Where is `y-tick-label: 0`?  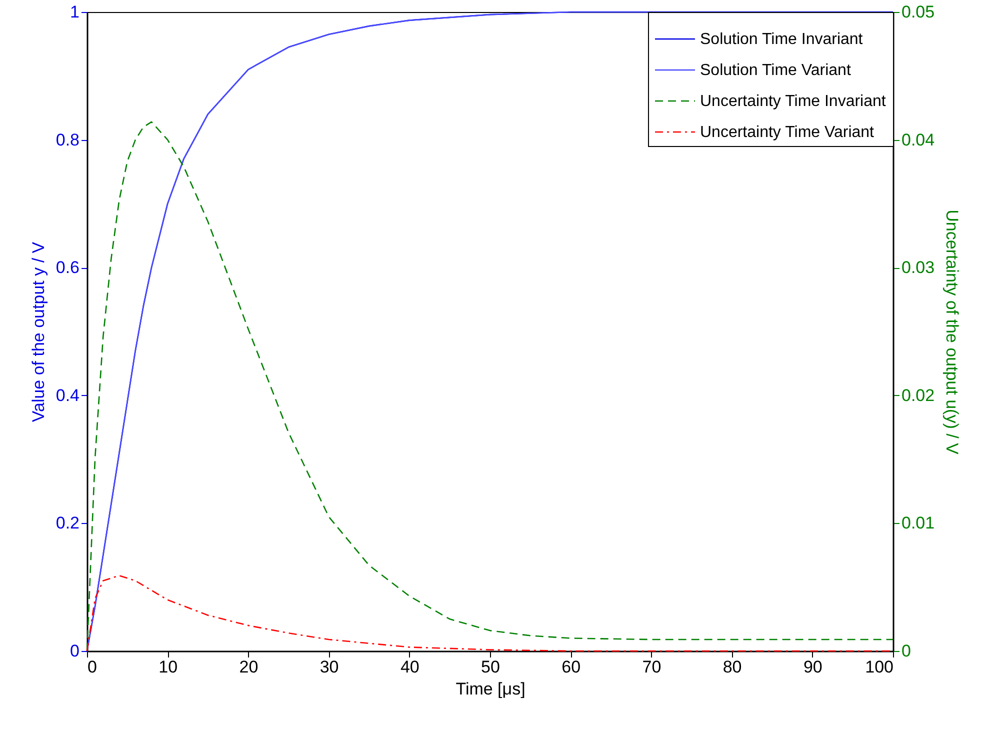
y-tick-label: 0 is located at coordinates (75, 651).